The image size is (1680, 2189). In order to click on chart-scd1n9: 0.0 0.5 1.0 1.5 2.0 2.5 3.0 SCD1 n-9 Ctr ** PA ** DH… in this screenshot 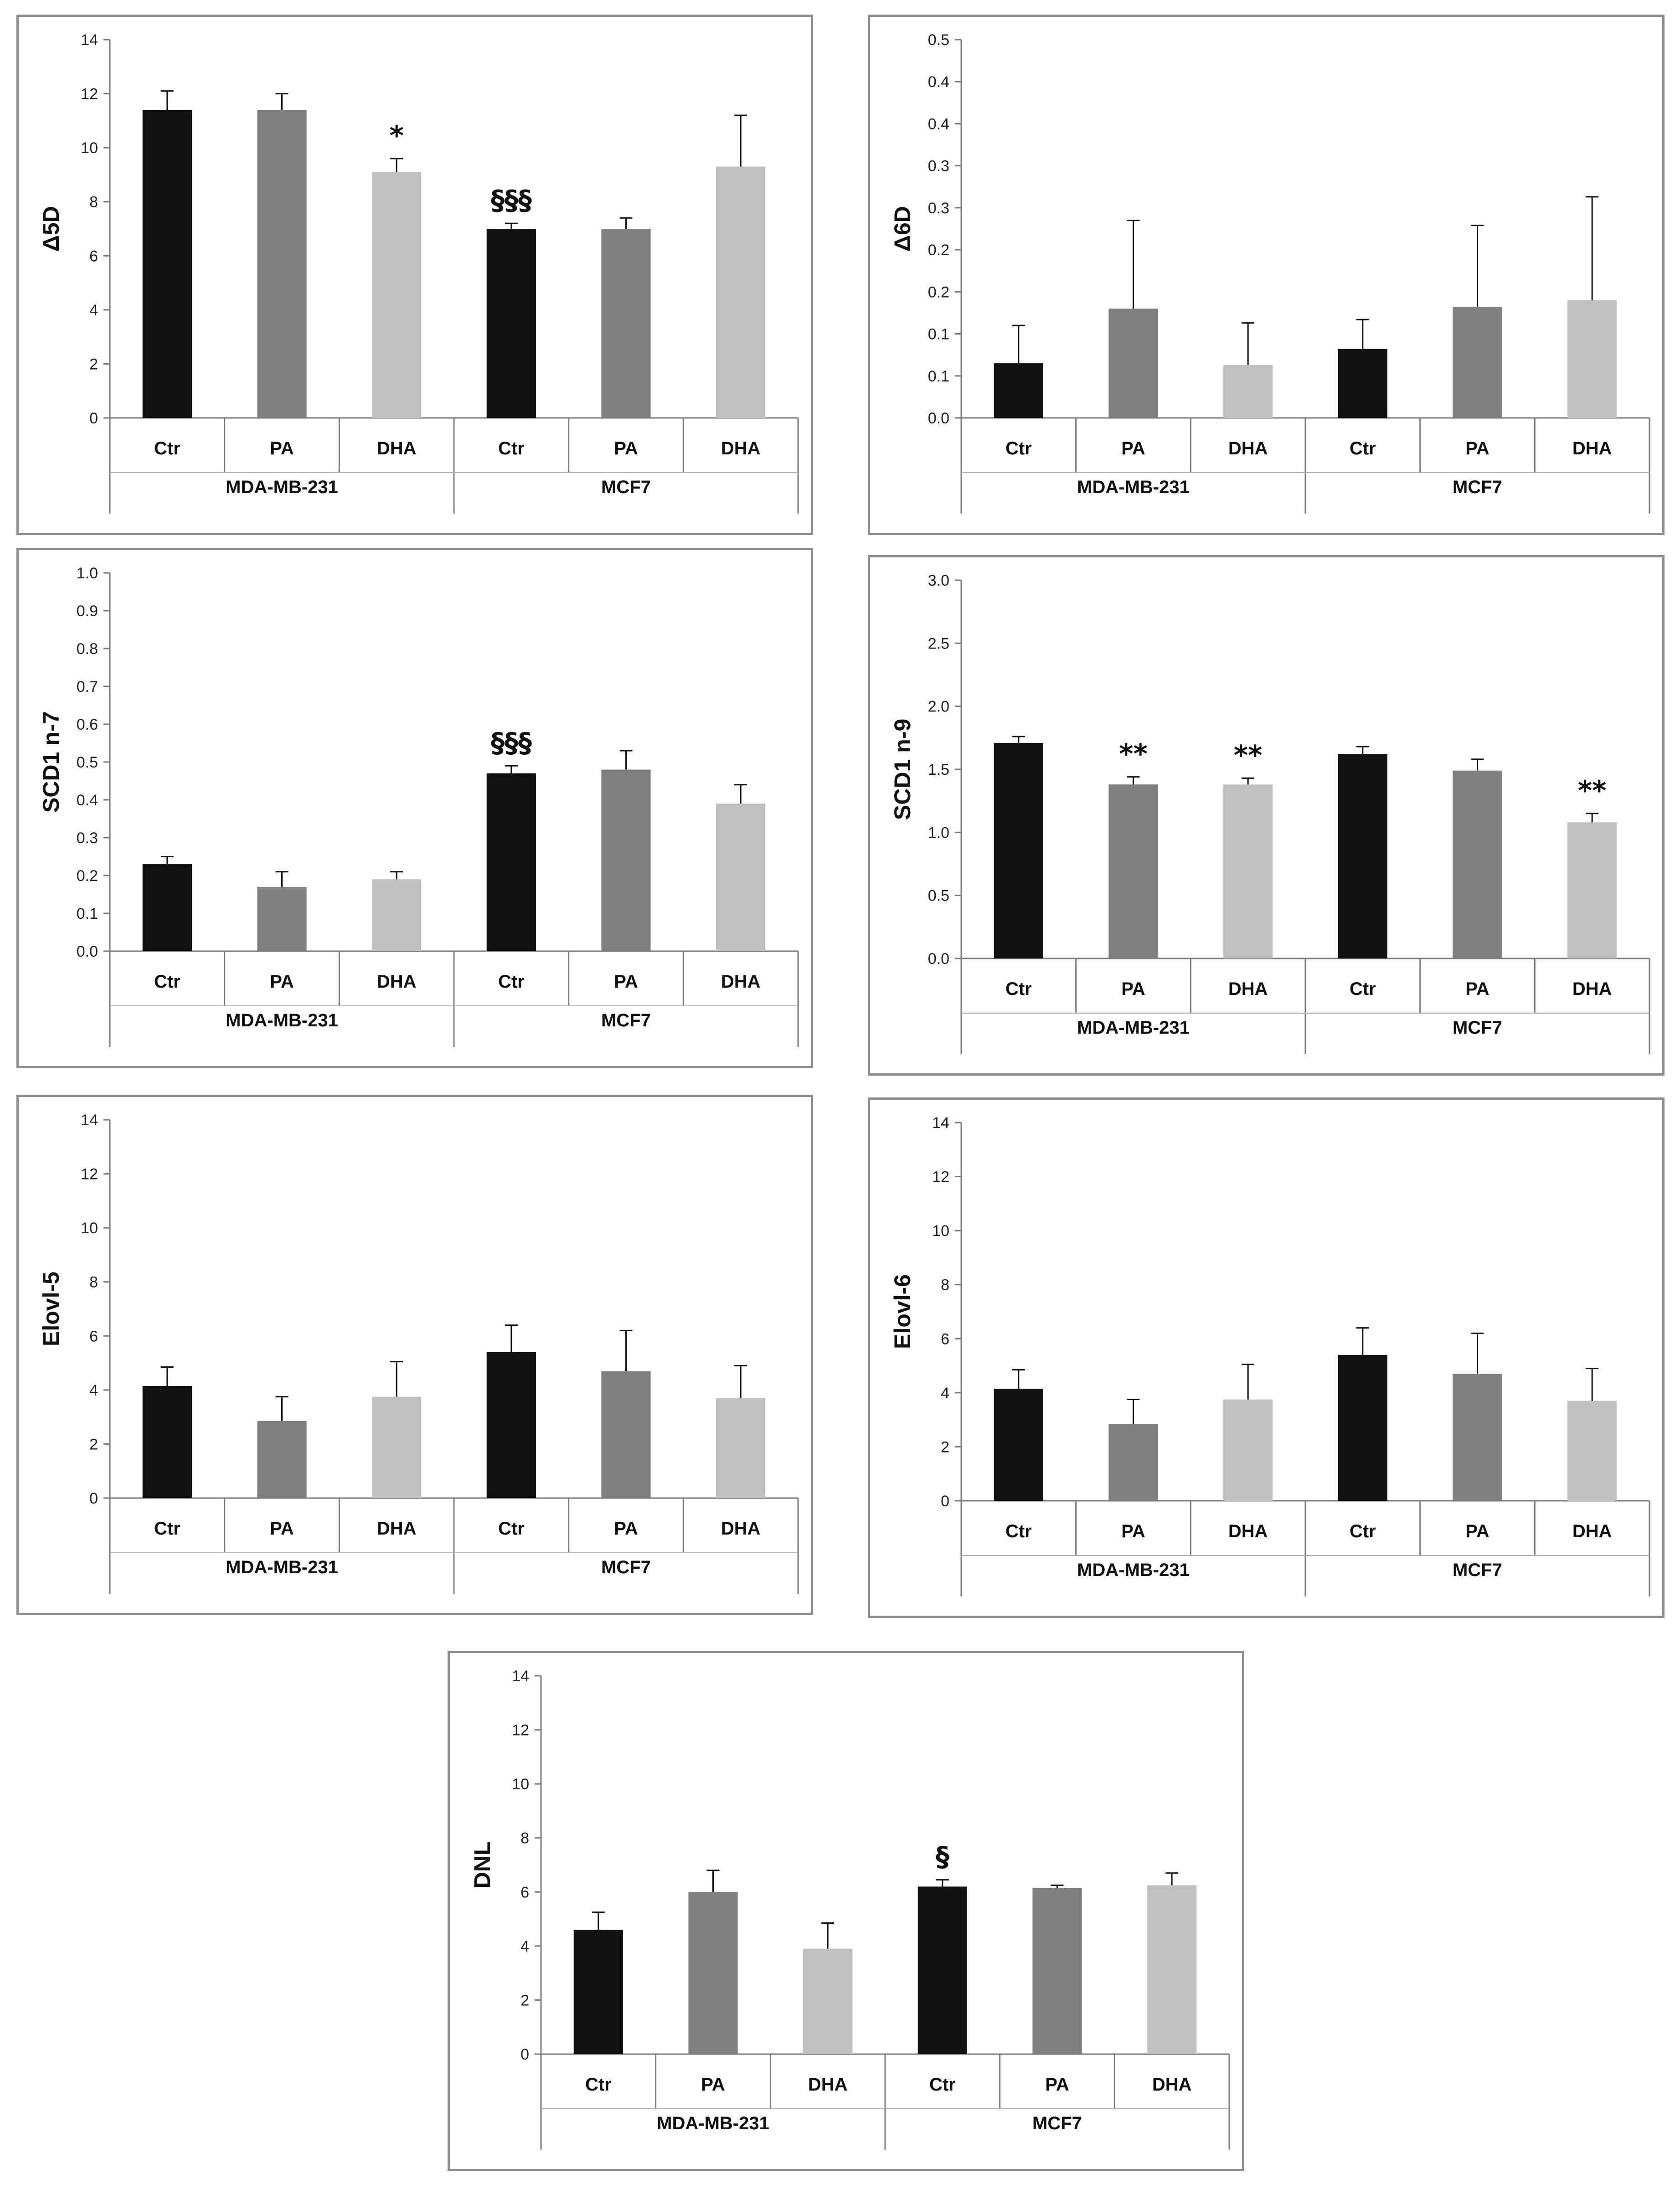, I will do `click(1270, 813)`.